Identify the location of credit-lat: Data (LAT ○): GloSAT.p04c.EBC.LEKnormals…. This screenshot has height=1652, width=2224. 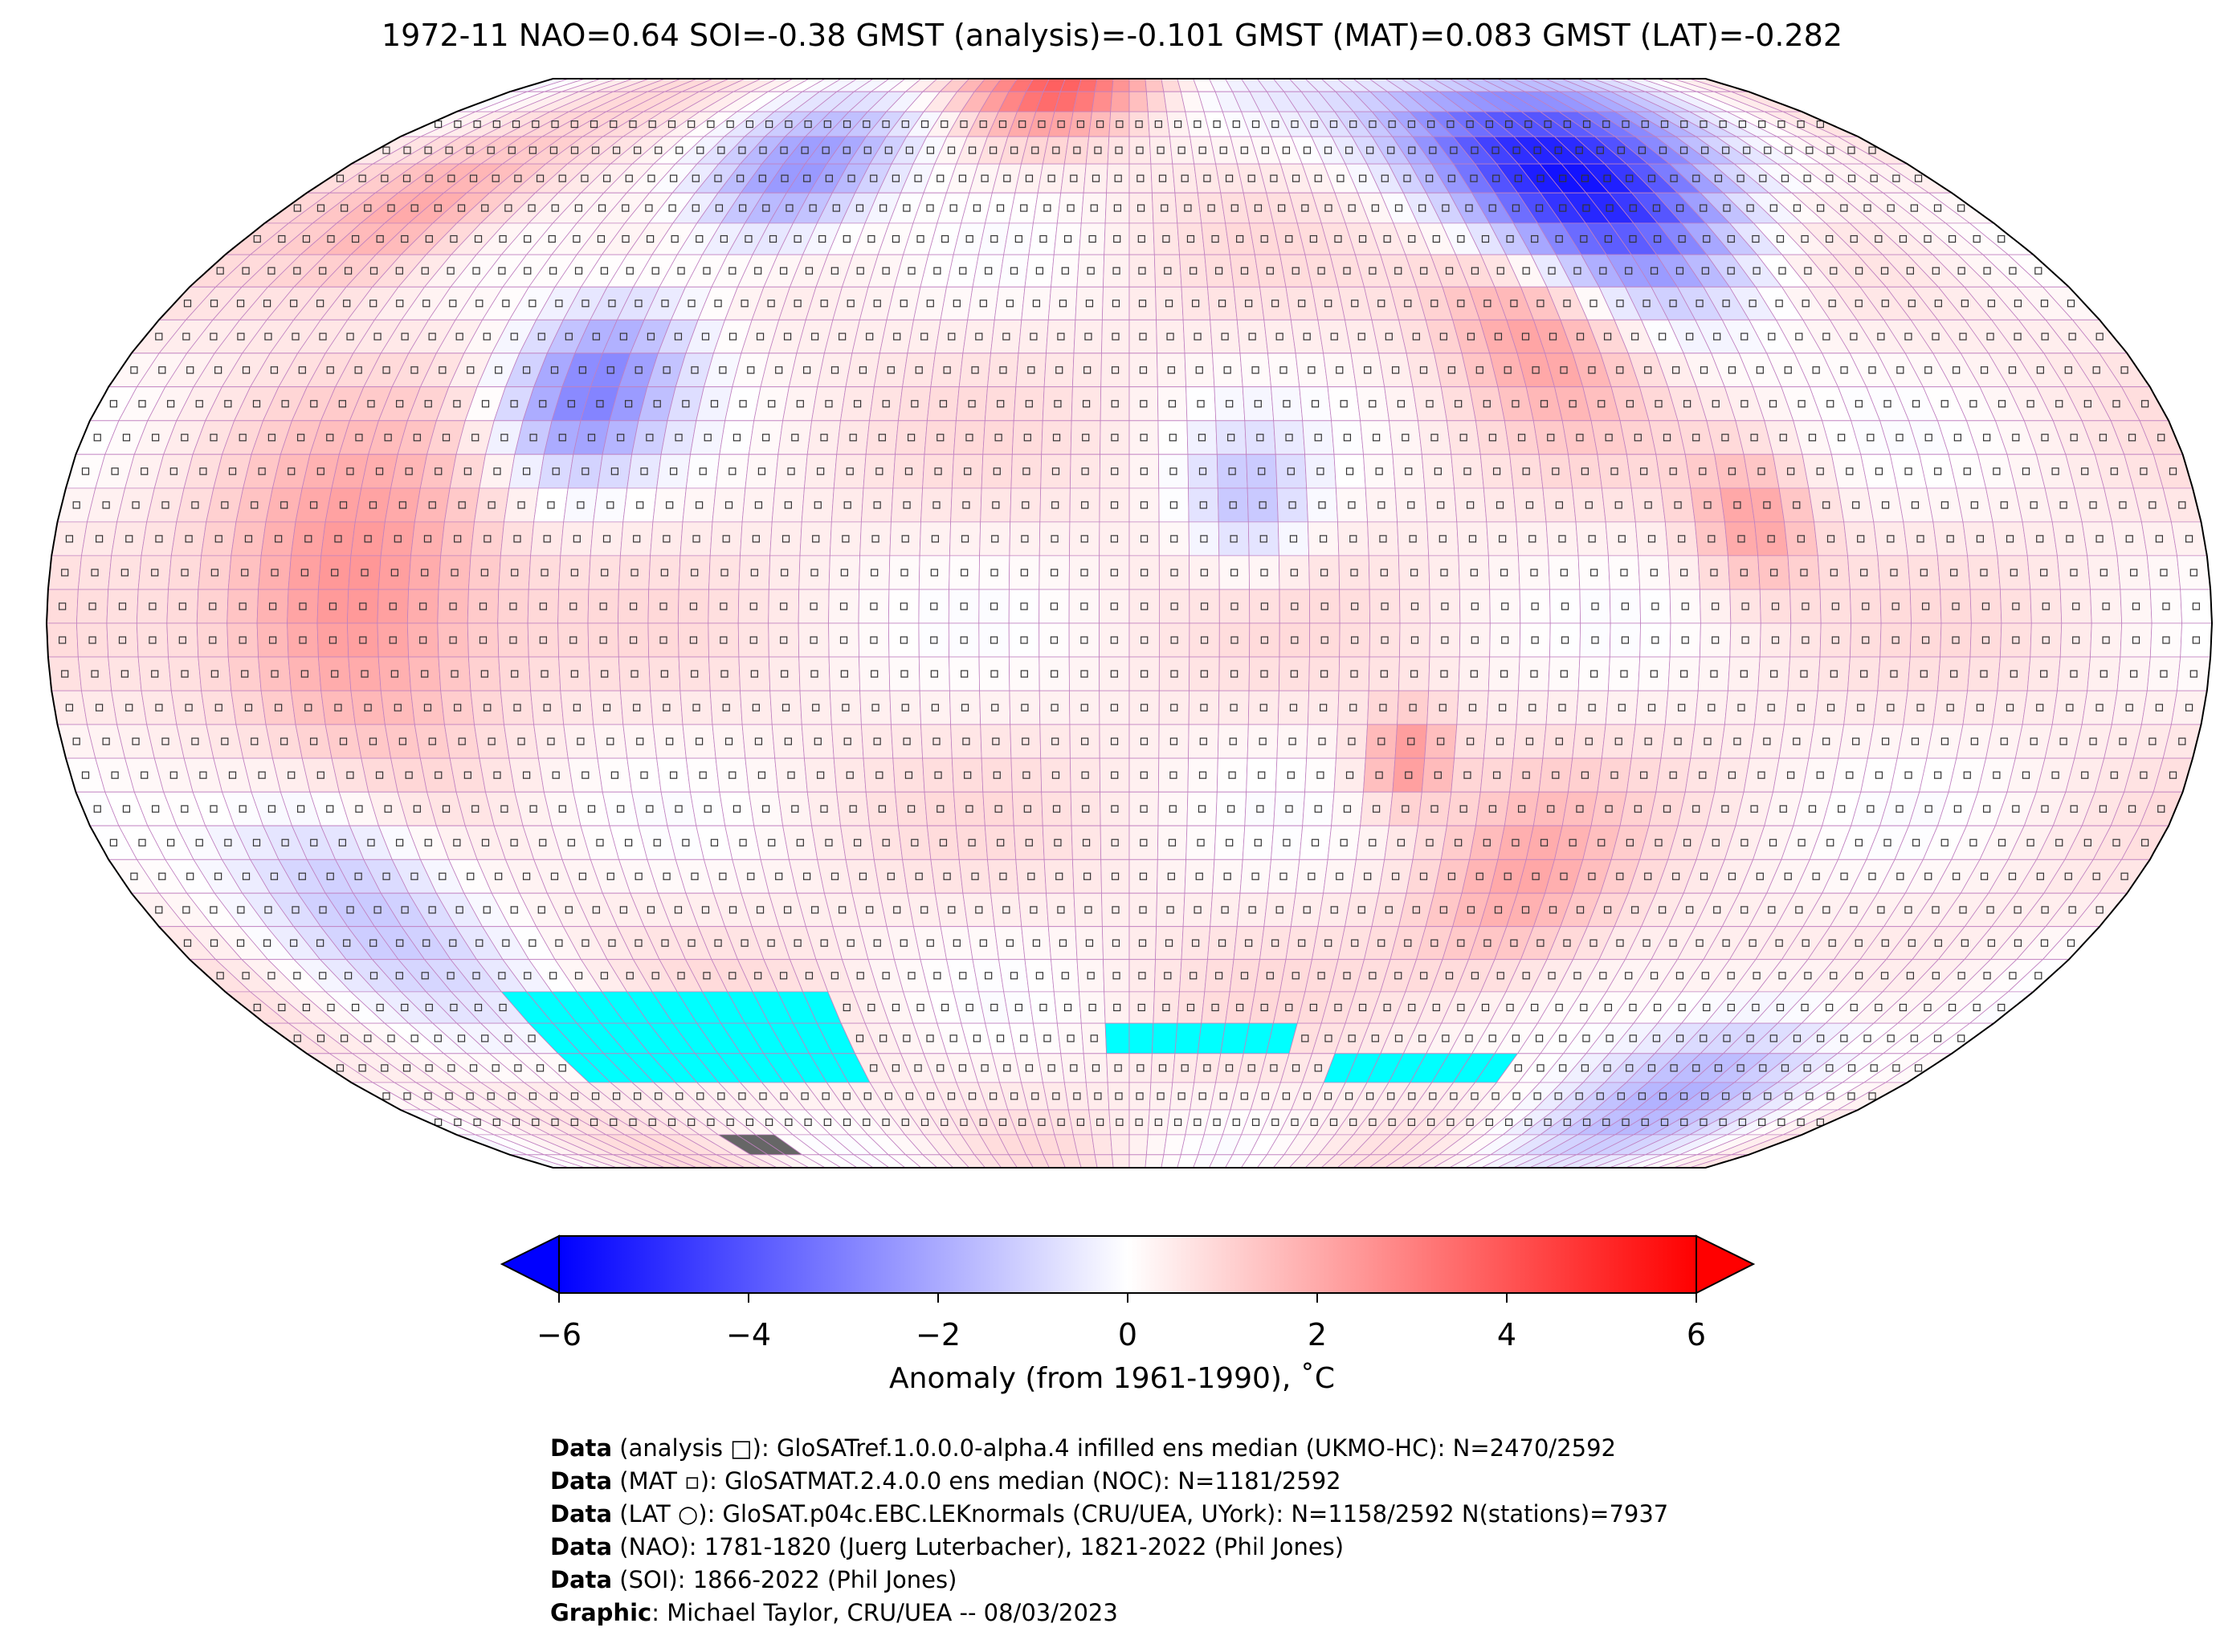
(1110, 1514).